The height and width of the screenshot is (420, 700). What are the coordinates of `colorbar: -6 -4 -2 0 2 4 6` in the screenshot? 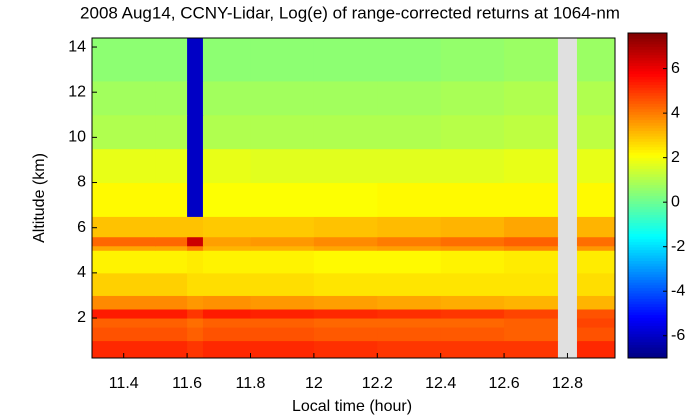 It's located at (656, 195).